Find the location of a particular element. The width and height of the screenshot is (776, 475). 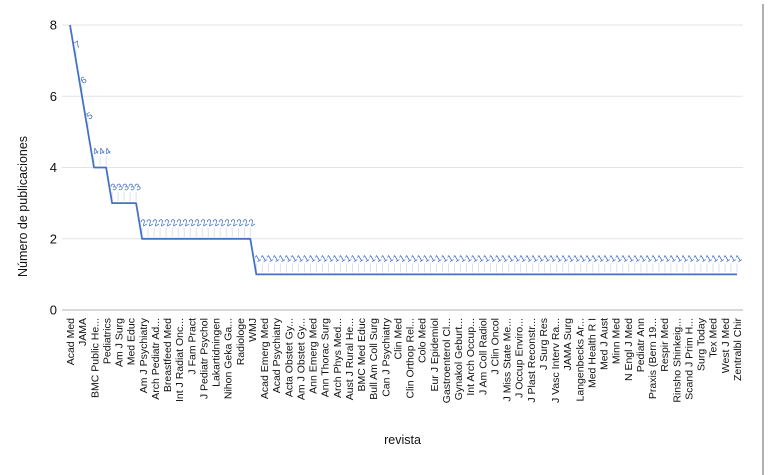

x-tick-label: Acad Med is located at coordinates (71, 341).